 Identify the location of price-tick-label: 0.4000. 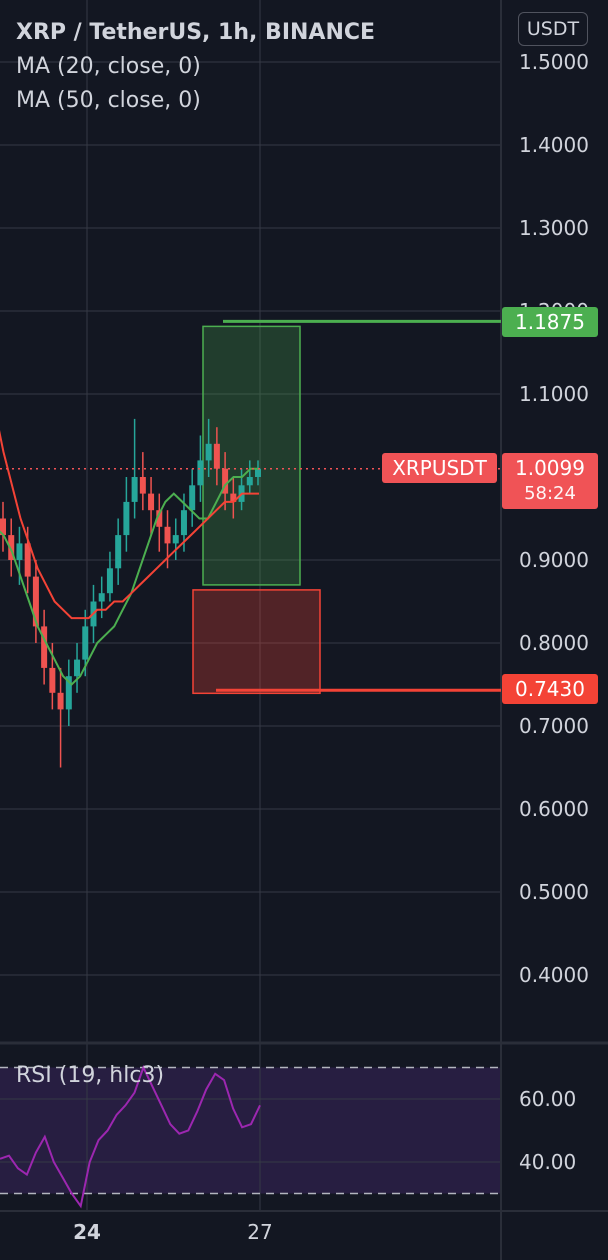
(554, 975).